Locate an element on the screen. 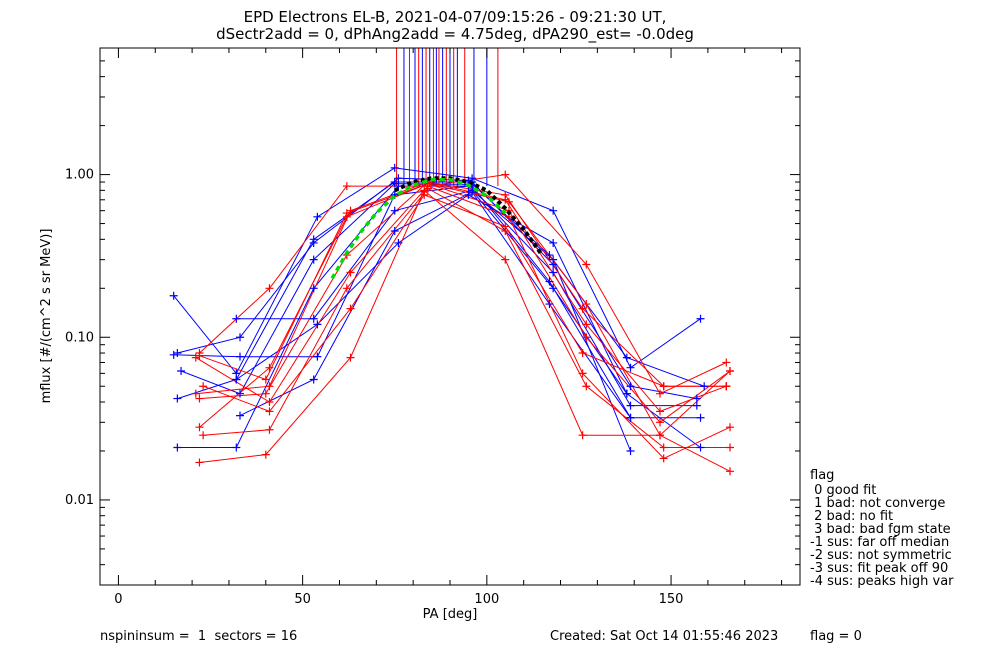  x-tick-label: 150 is located at coordinates (671, 599).